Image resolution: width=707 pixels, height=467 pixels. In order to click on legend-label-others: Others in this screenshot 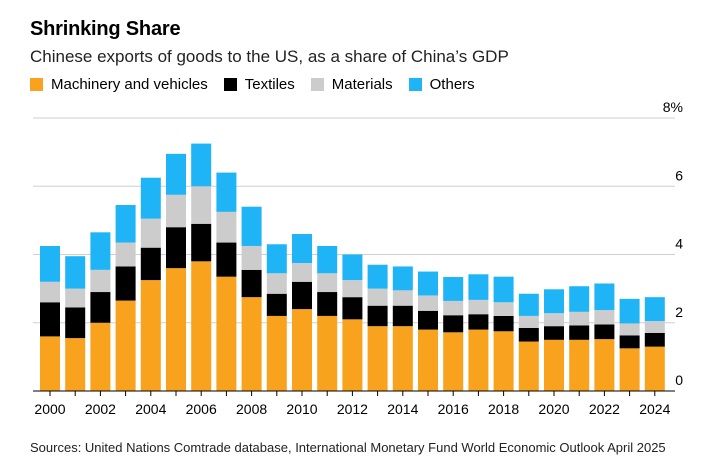, I will do `click(452, 84)`.